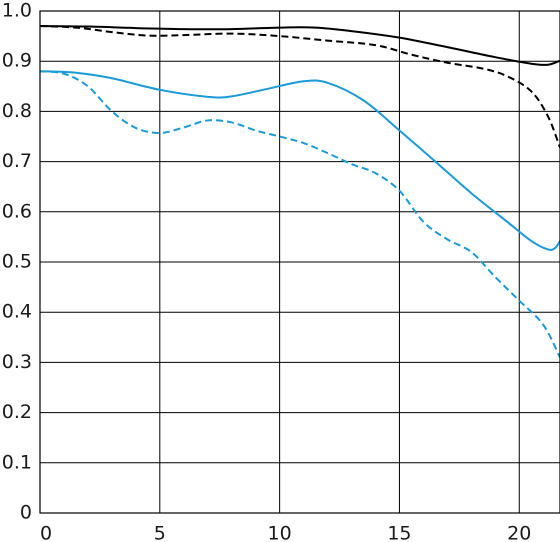 This screenshot has height=542, width=560. What do you see at coordinates (46, 532) in the screenshot?
I see `x-tick-label: 0` at bounding box center [46, 532].